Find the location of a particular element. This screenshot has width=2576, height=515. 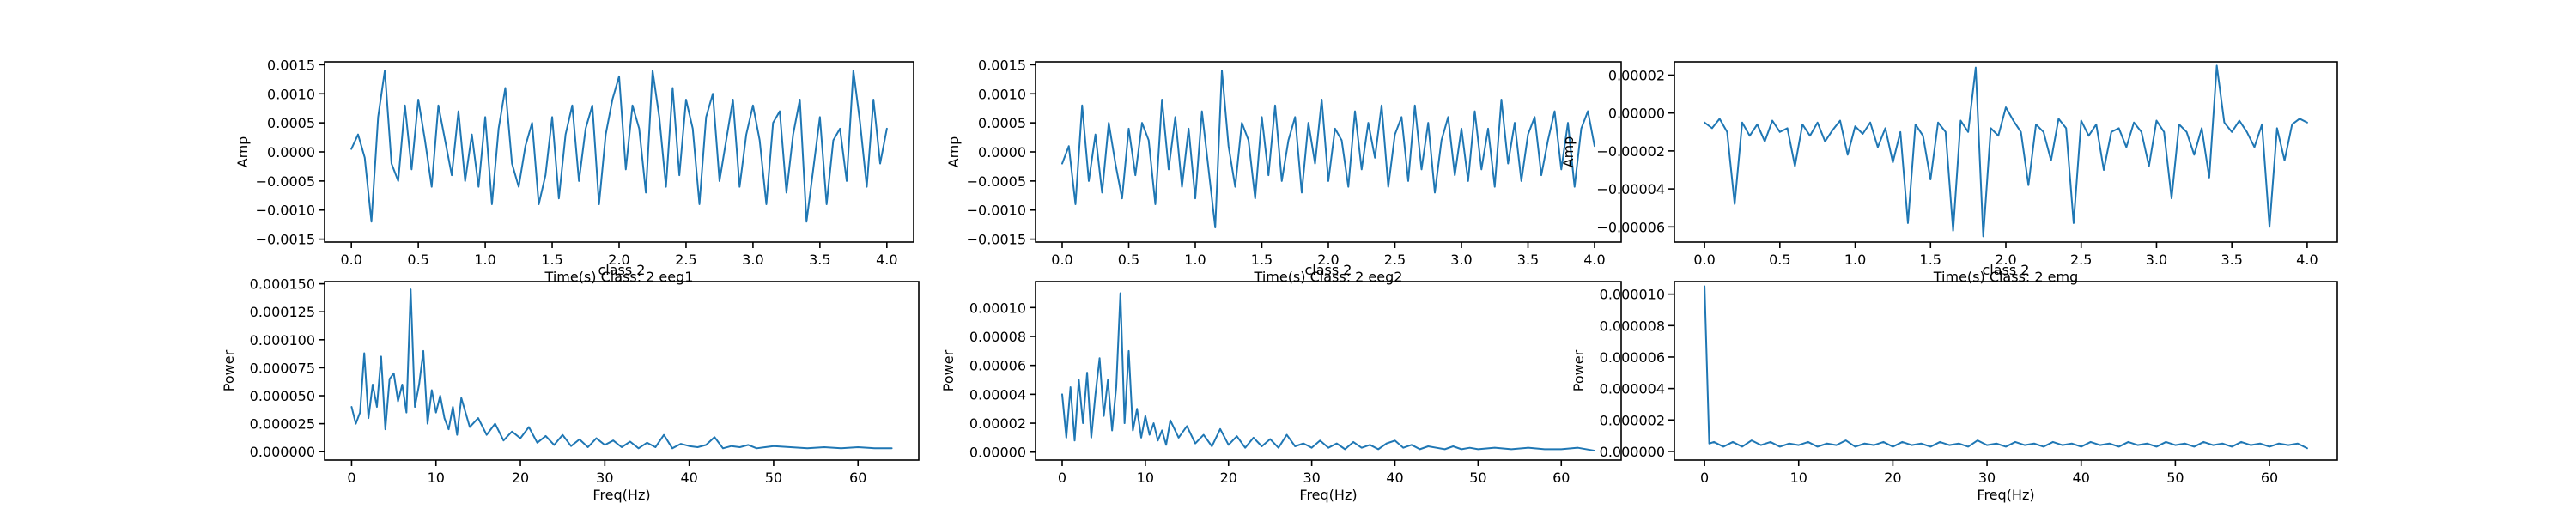

y-tick-label: 0.0010 is located at coordinates (1002, 94).